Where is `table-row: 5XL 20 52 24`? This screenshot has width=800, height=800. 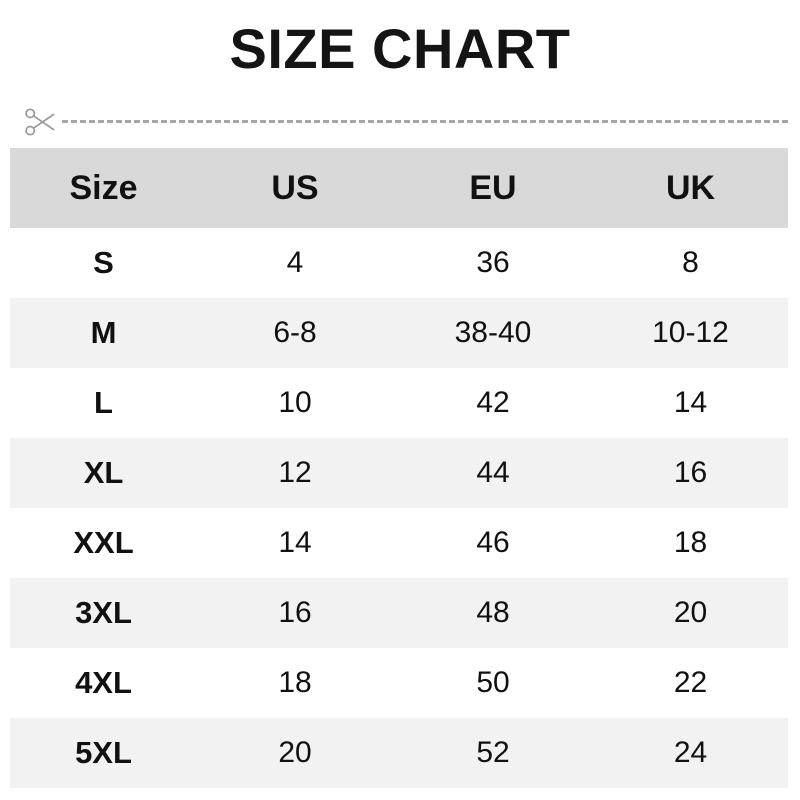
table-row: 5XL 20 52 24 is located at coordinates (399, 753).